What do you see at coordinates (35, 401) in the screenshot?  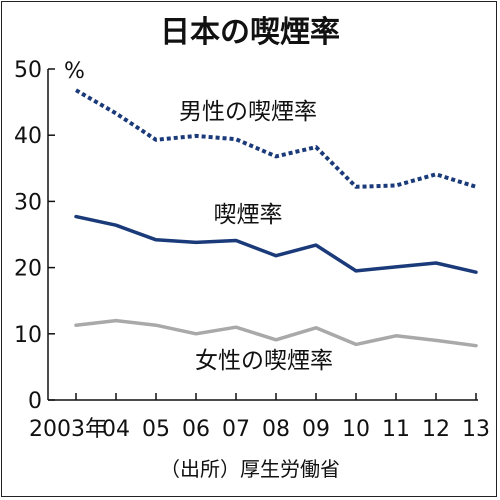 I see `y-tick-label: 0` at bounding box center [35, 401].